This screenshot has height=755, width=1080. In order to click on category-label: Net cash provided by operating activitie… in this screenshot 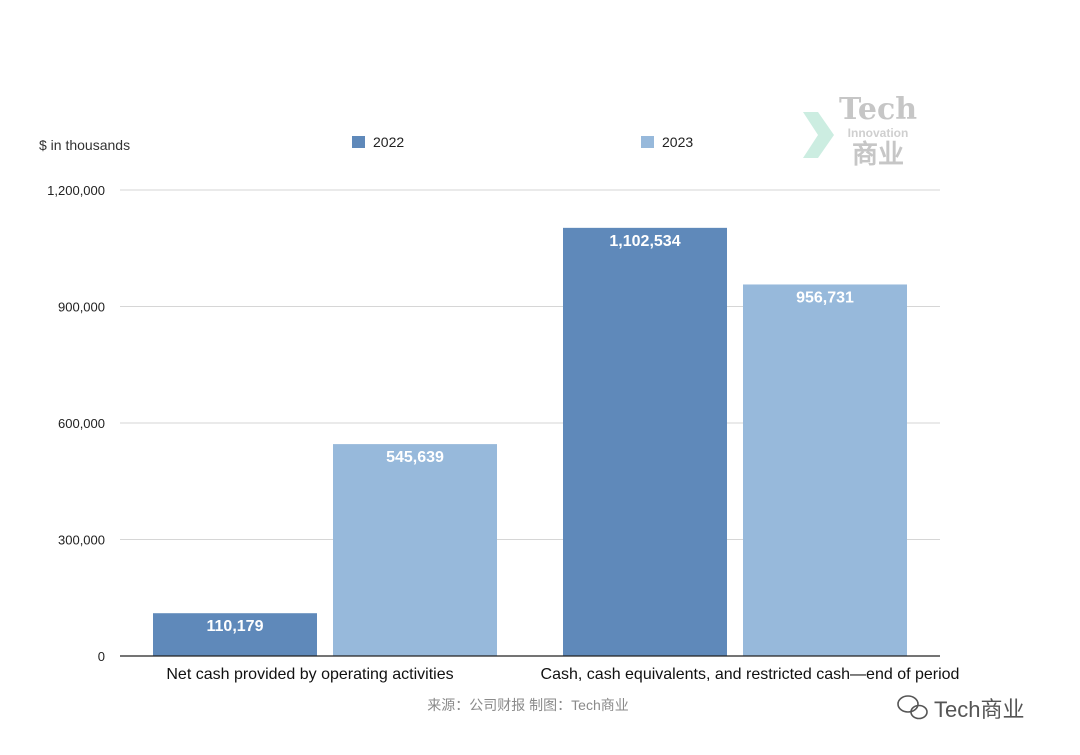, I will do `click(309, 674)`.